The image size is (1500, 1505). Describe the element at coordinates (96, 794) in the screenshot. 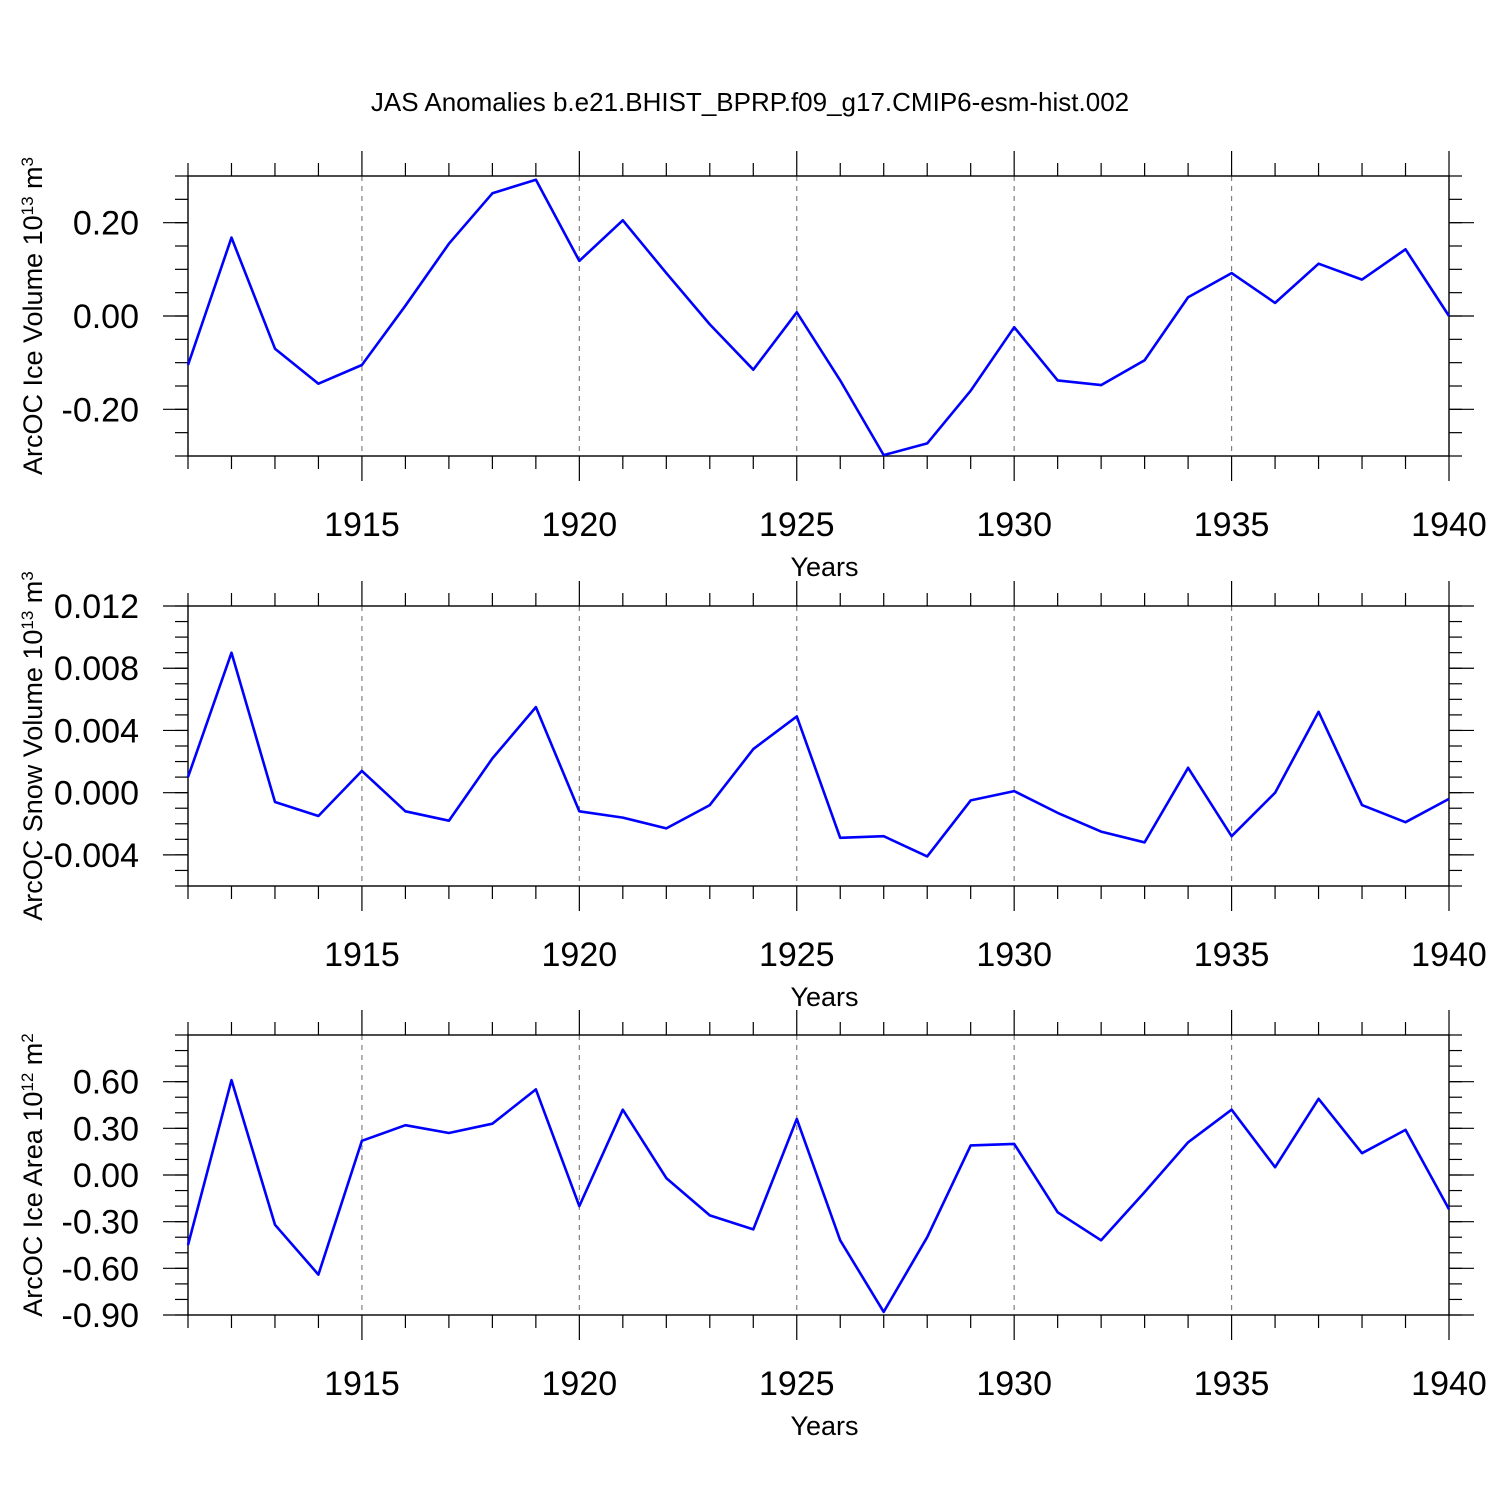

I see `y-tick-label: 0.000` at that location.